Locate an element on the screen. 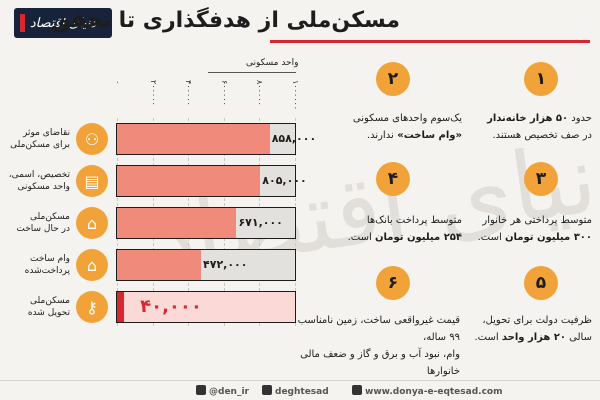 The height and width of the screenshot is (400, 600). telegram-icon is located at coordinates (267, 390).